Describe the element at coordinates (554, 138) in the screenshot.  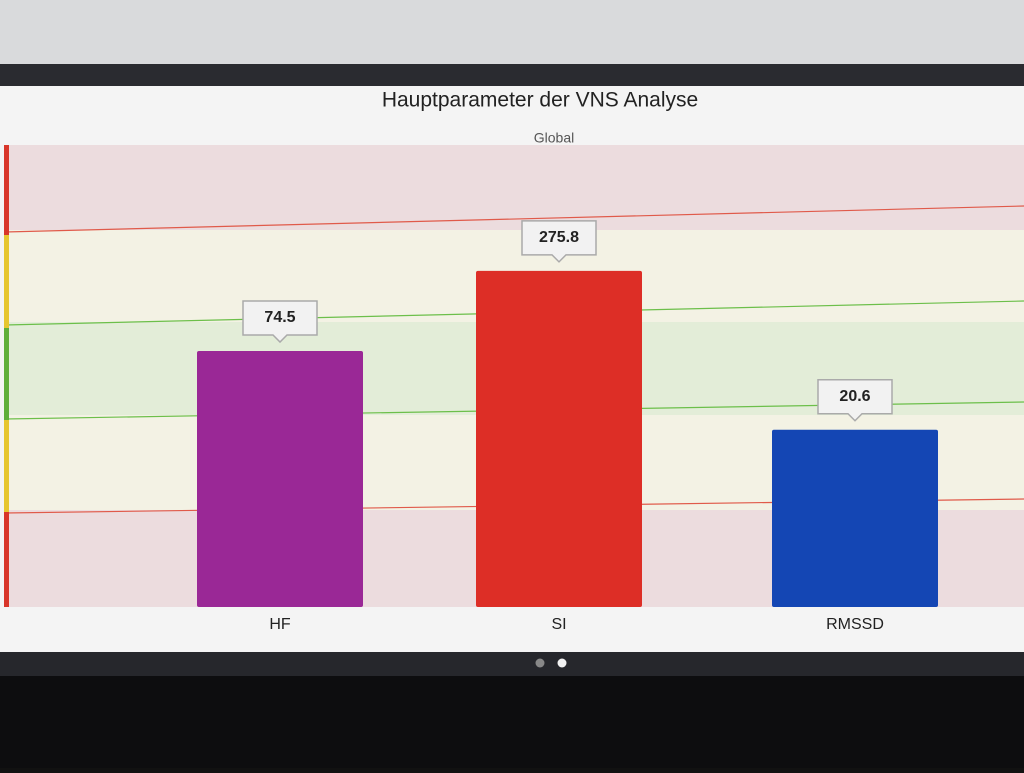
I see `chart-subtitle: Global` at that location.